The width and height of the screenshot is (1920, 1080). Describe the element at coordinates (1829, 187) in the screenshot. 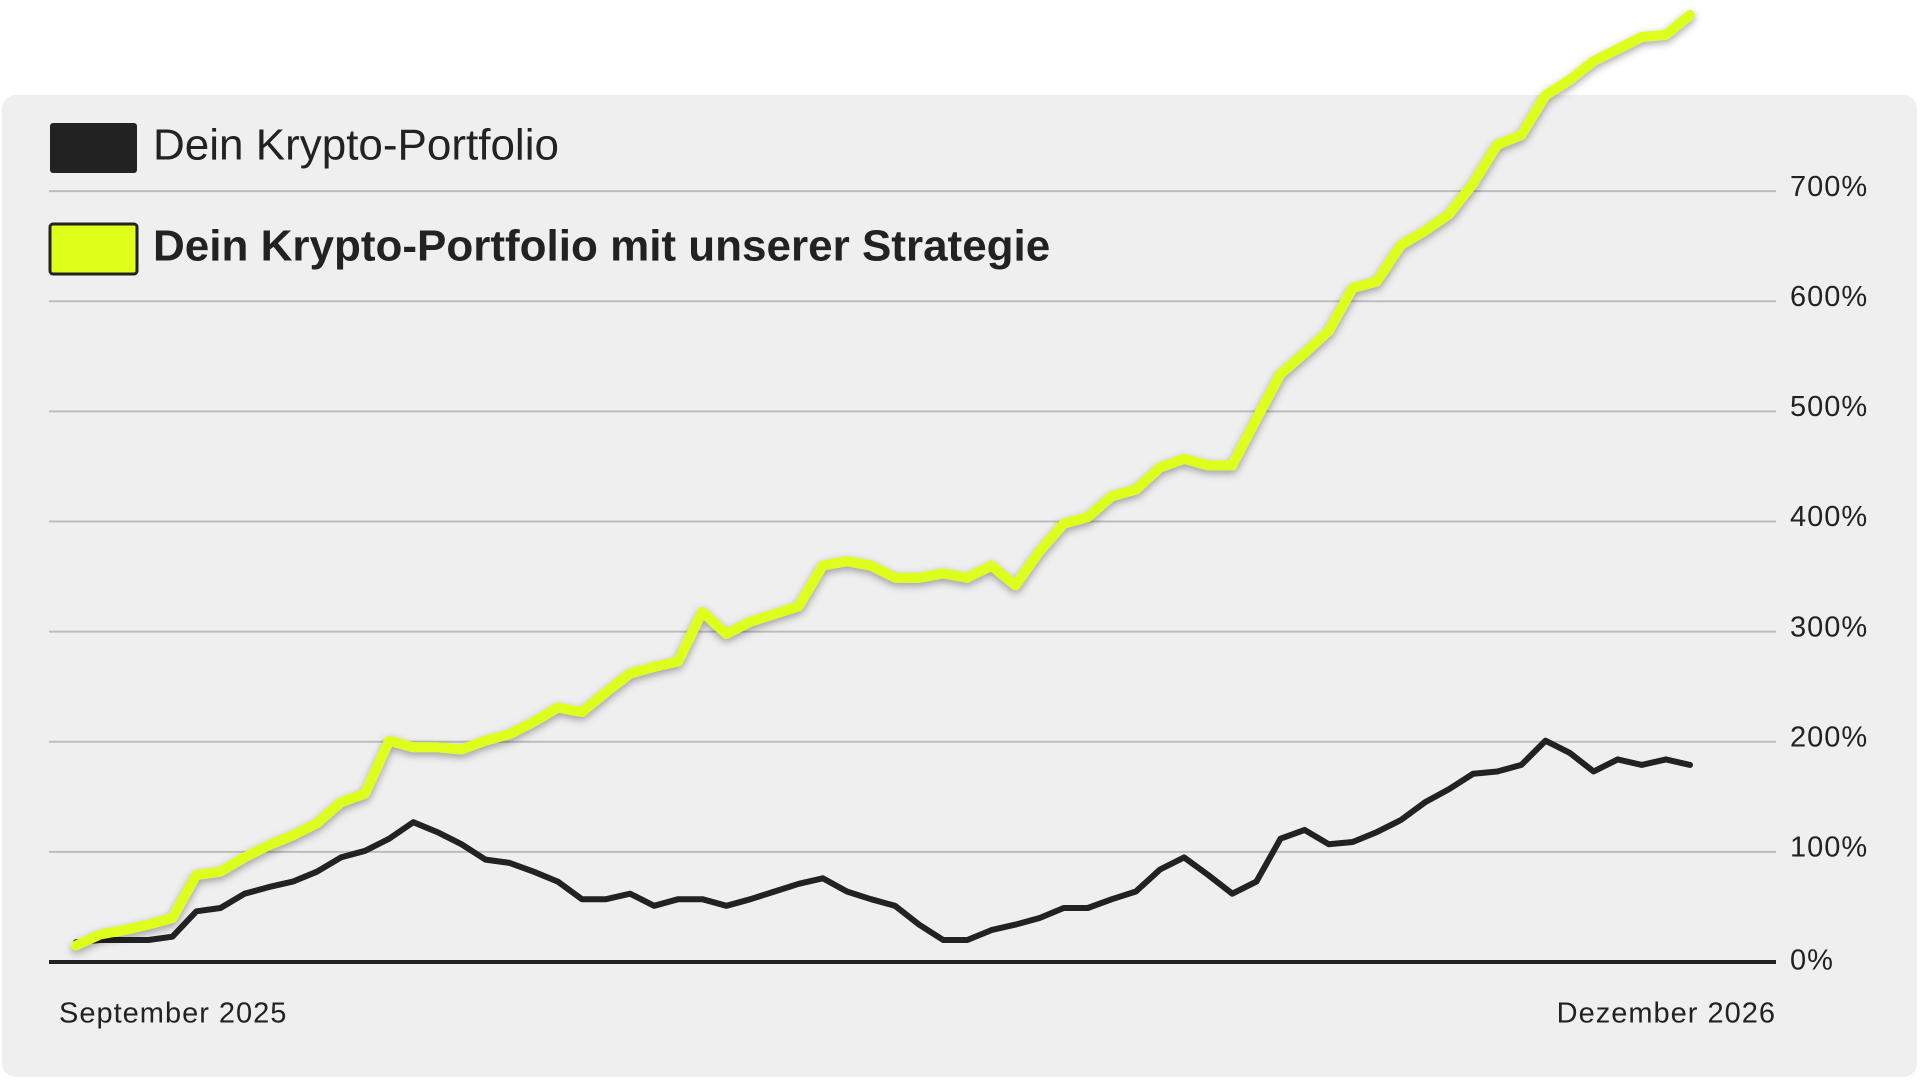

I see `y-tick-label: 700%` at that location.